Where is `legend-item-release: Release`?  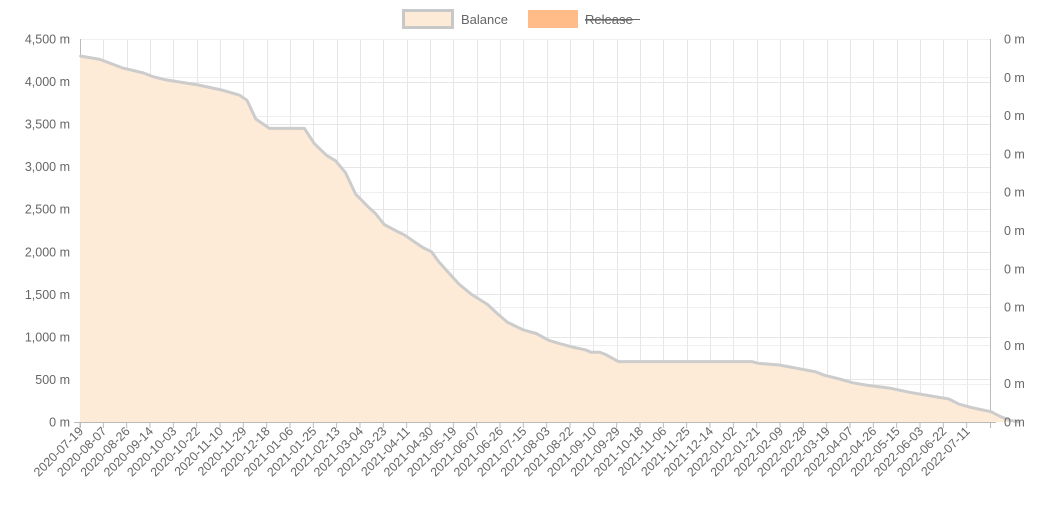 legend-item-release: Release is located at coordinates (584, 19).